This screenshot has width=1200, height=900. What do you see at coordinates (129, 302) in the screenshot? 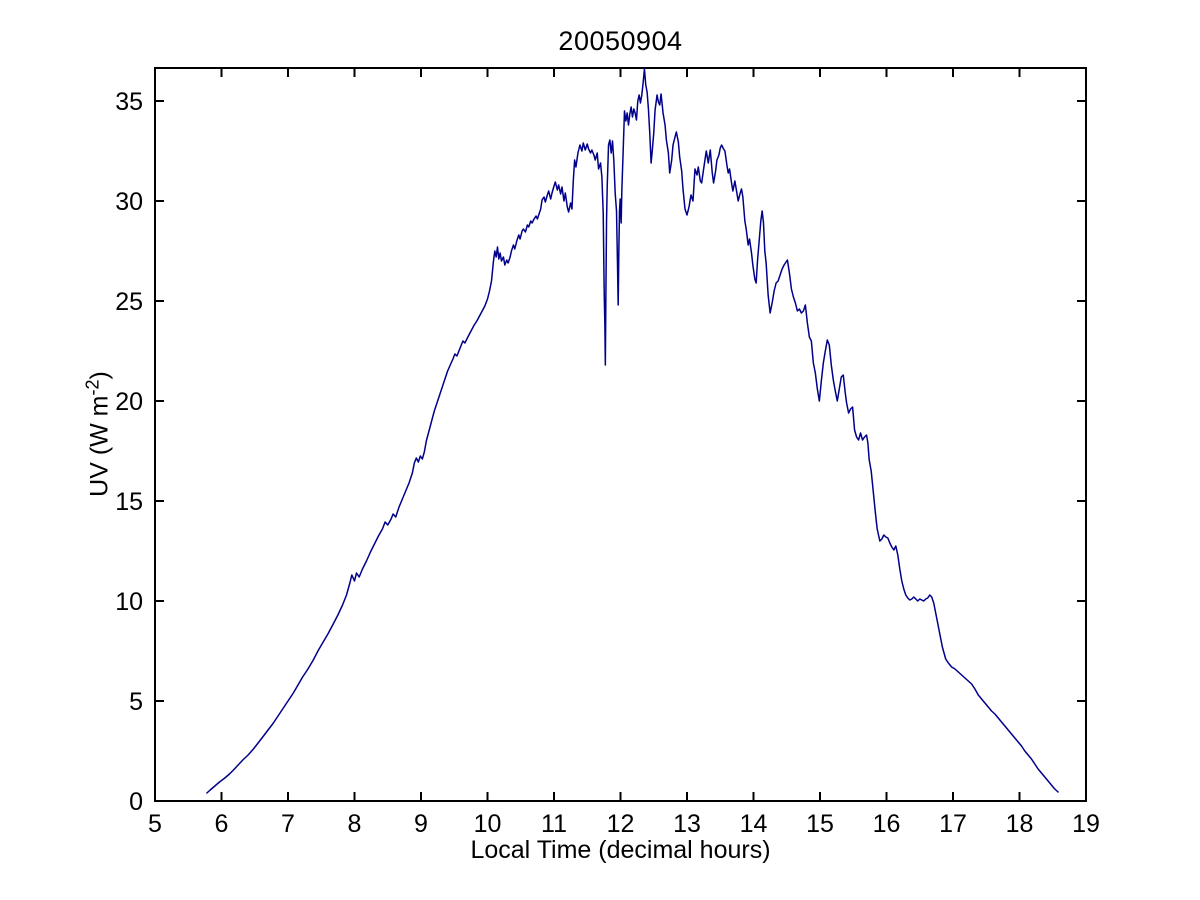
I see `y-tick-label: 25` at bounding box center [129, 302].